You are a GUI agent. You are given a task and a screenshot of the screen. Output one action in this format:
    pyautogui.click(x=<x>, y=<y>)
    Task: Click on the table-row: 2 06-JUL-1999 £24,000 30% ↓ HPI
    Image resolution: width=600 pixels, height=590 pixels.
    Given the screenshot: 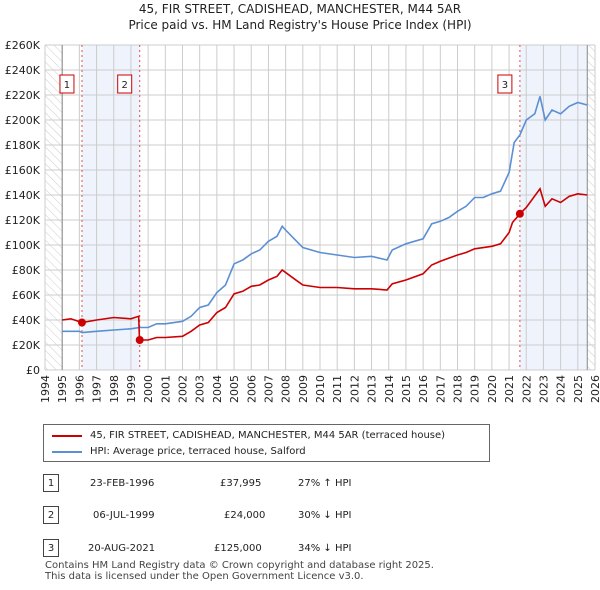 What is the action you would take?
    pyautogui.click(x=300, y=516)
    